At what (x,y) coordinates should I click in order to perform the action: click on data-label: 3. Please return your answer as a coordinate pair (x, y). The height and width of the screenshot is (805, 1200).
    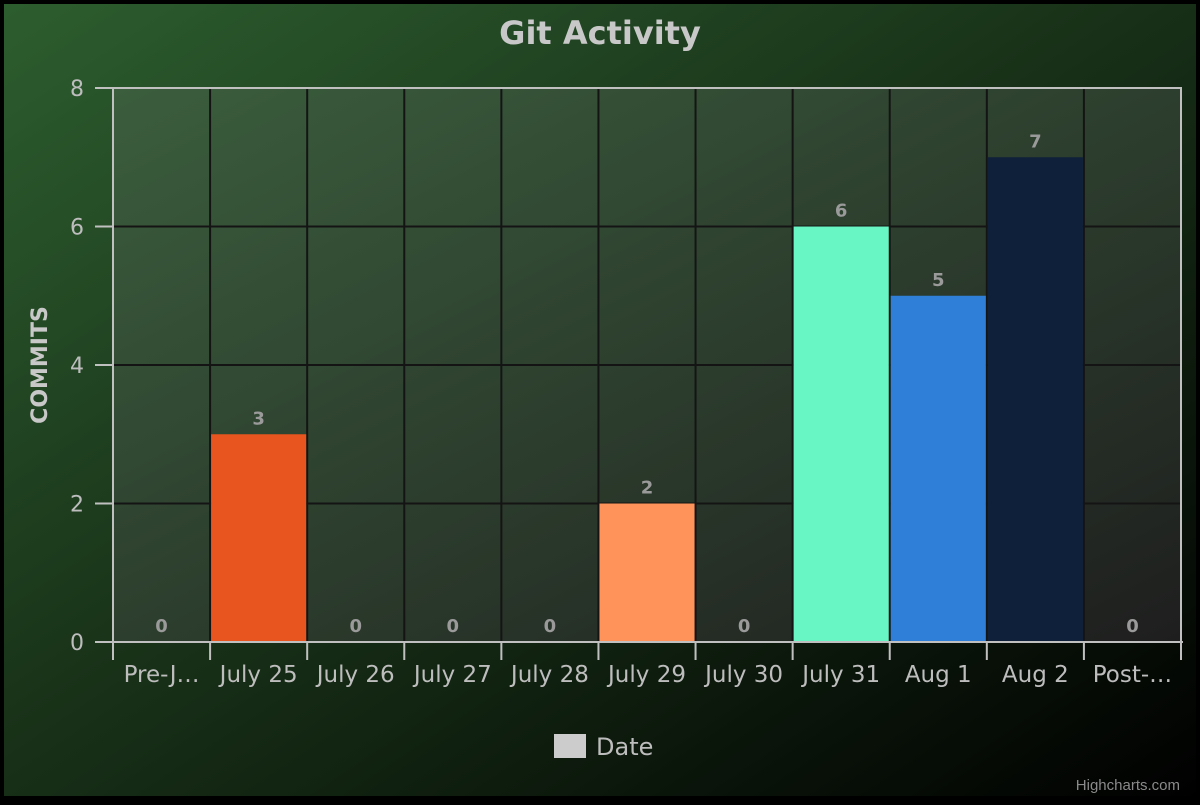
    Looking at the image, I should click on (258, 418).